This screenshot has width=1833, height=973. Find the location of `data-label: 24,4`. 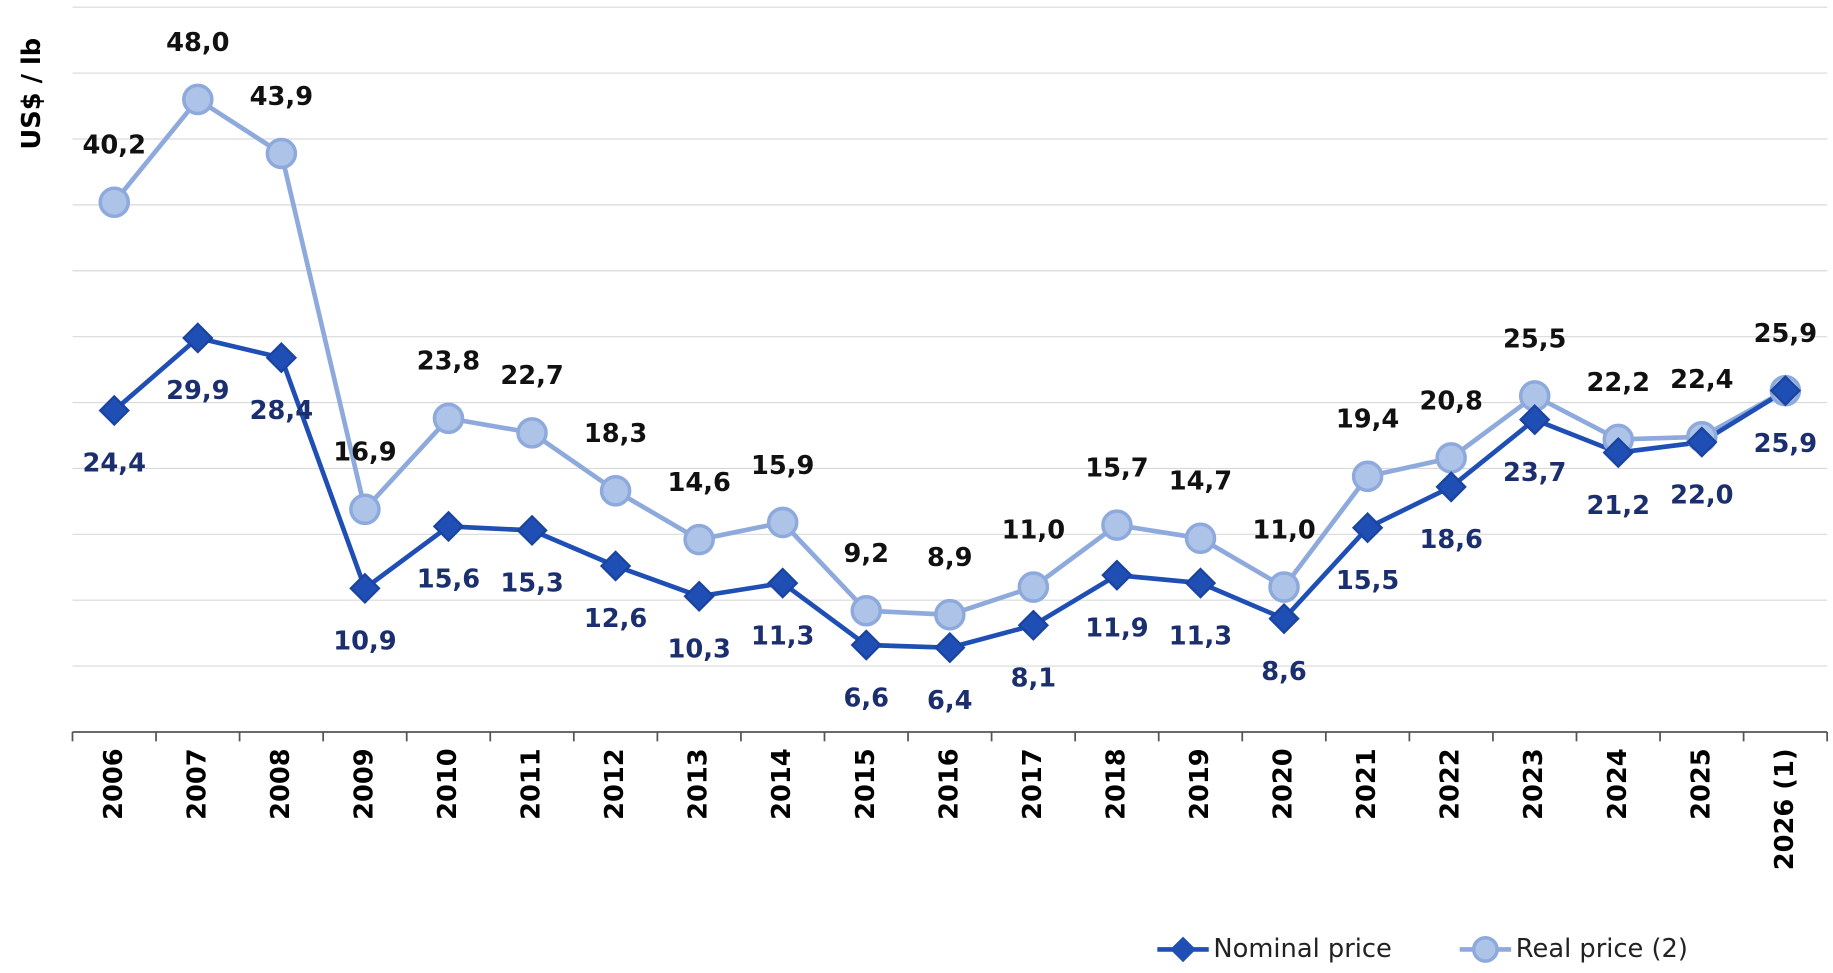

data-label: 24,4 is located at coordinates (114, 464).